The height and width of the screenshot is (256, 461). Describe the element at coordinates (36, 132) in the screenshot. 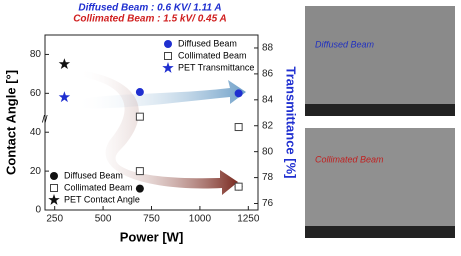

I see `y-tick-label: 40` at that location.